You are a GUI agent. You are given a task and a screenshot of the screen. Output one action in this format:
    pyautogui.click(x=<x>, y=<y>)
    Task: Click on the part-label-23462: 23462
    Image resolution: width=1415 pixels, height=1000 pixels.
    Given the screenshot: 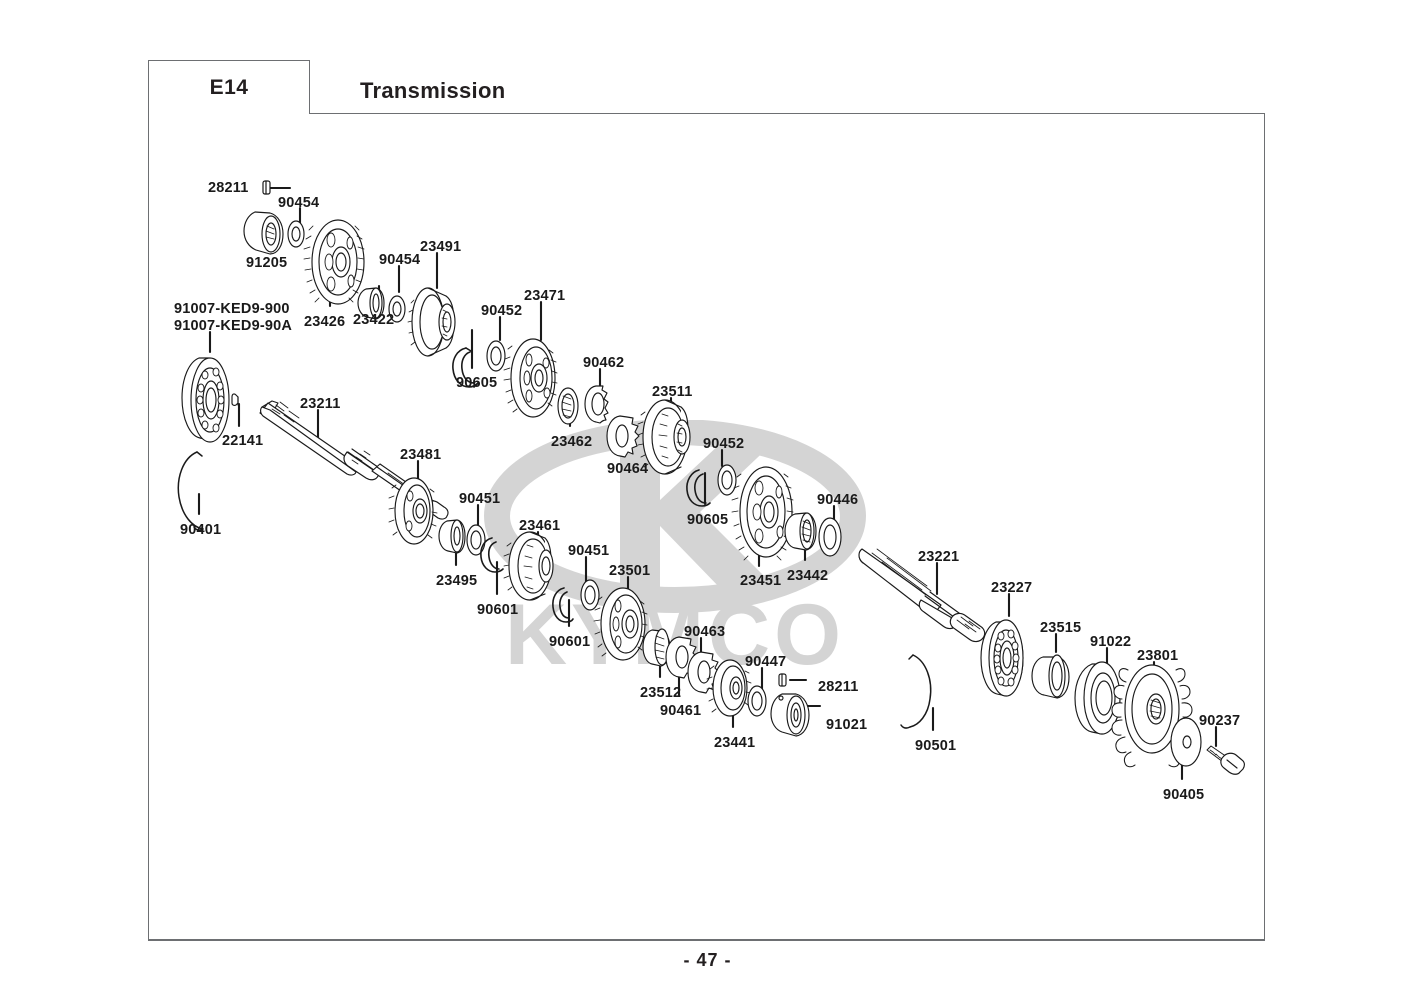 What is the action you would take?
    pyautogui.click(x=572, y=442)
    